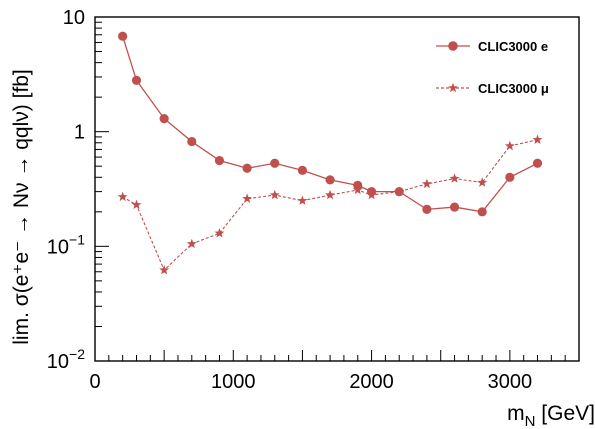 The height and width of the screenshot is (429, 595). Describe the element at coordinates (66, 359) in the screenshot. I see `y-tick-label: 10⁻²` at that location.